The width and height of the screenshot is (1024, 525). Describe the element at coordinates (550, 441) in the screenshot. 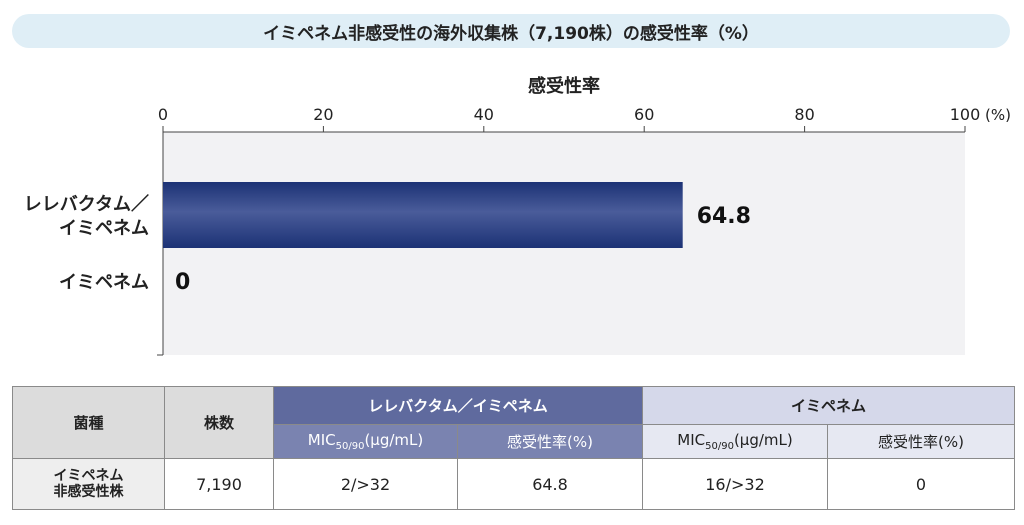

I see `subheader-rate-1: 感受性率(%)` at that location.